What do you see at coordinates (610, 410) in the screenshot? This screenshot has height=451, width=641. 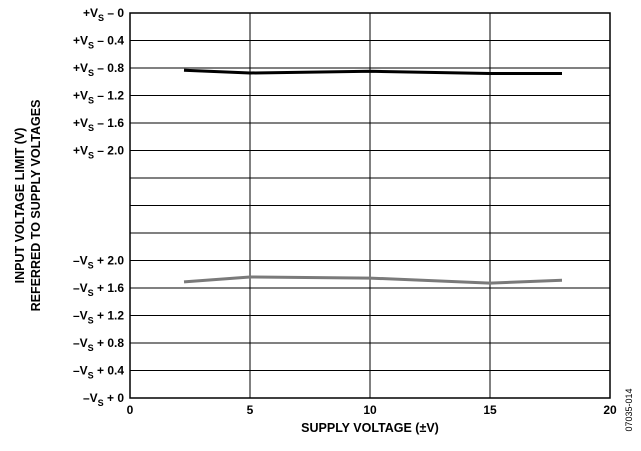 I see `x-tick-label: 20` at bounding box center [610, 410].